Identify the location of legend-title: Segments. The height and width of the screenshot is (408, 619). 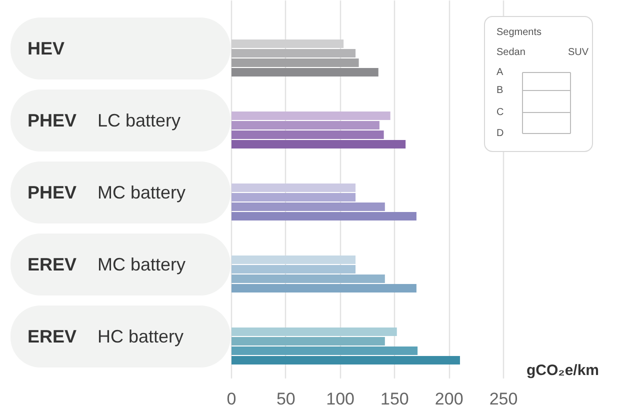
(519, 32).